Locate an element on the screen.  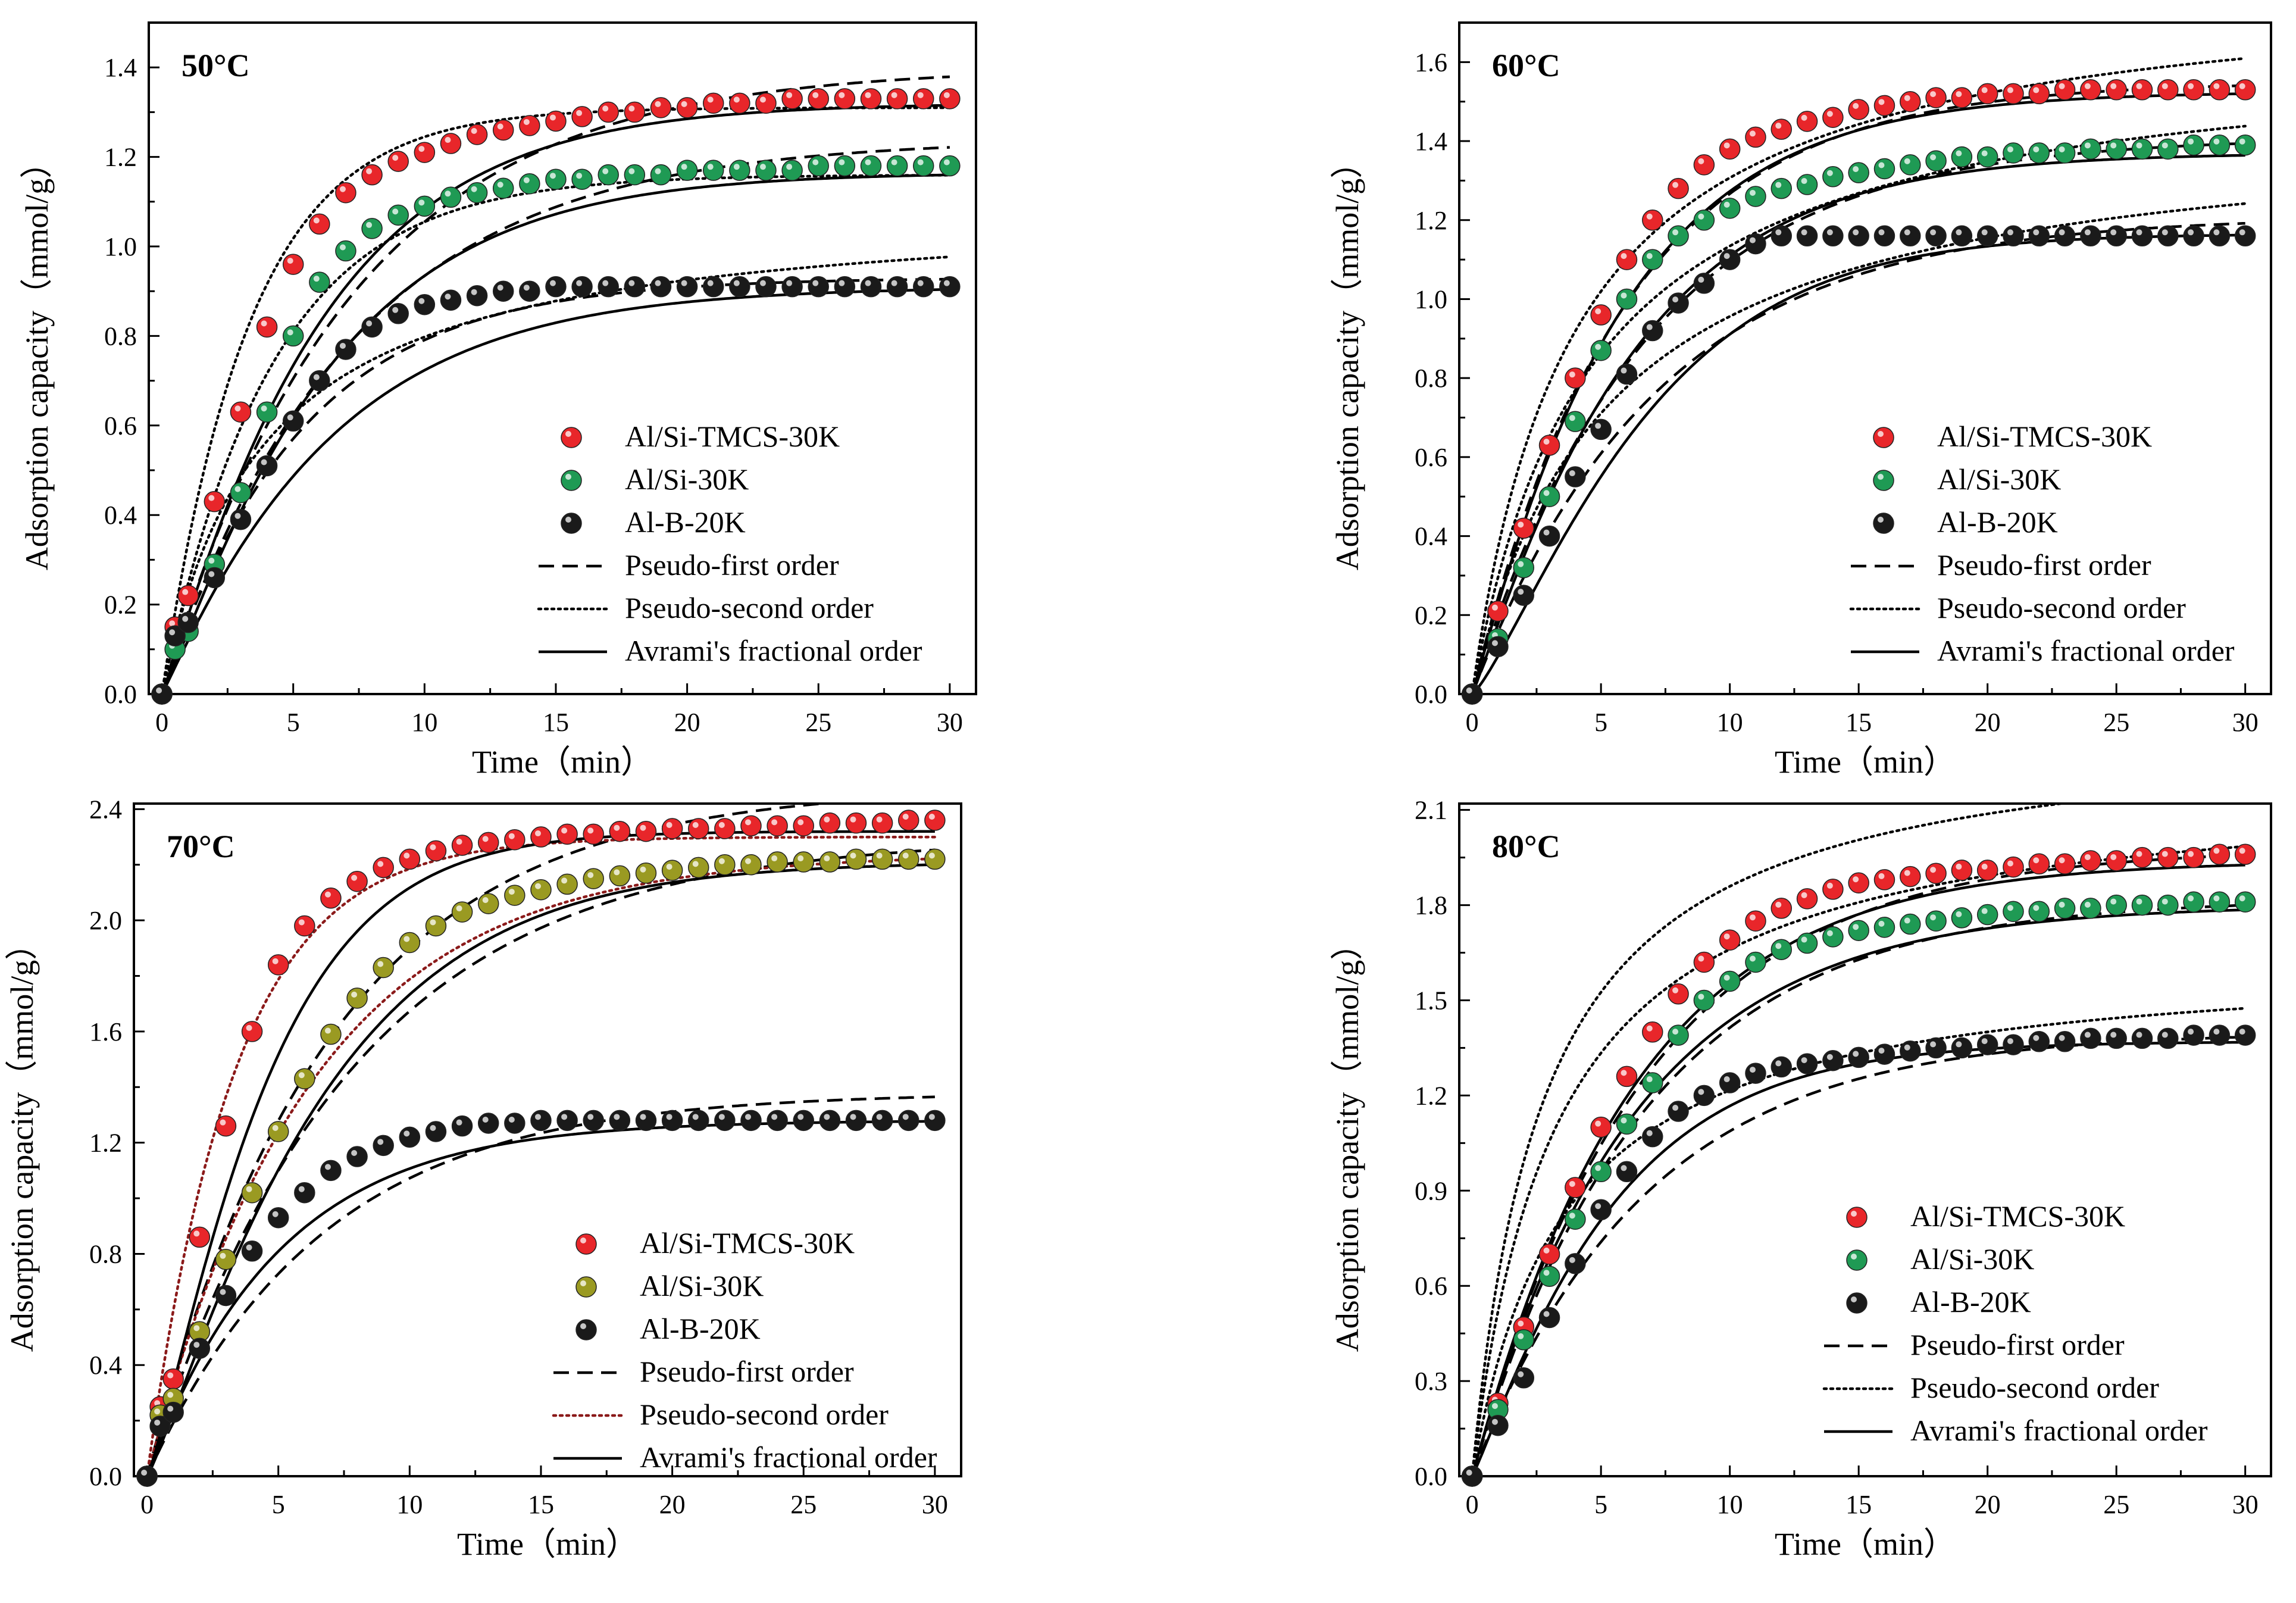
legend-label: Pseudo-first order is located at coordinates (747, 1371).